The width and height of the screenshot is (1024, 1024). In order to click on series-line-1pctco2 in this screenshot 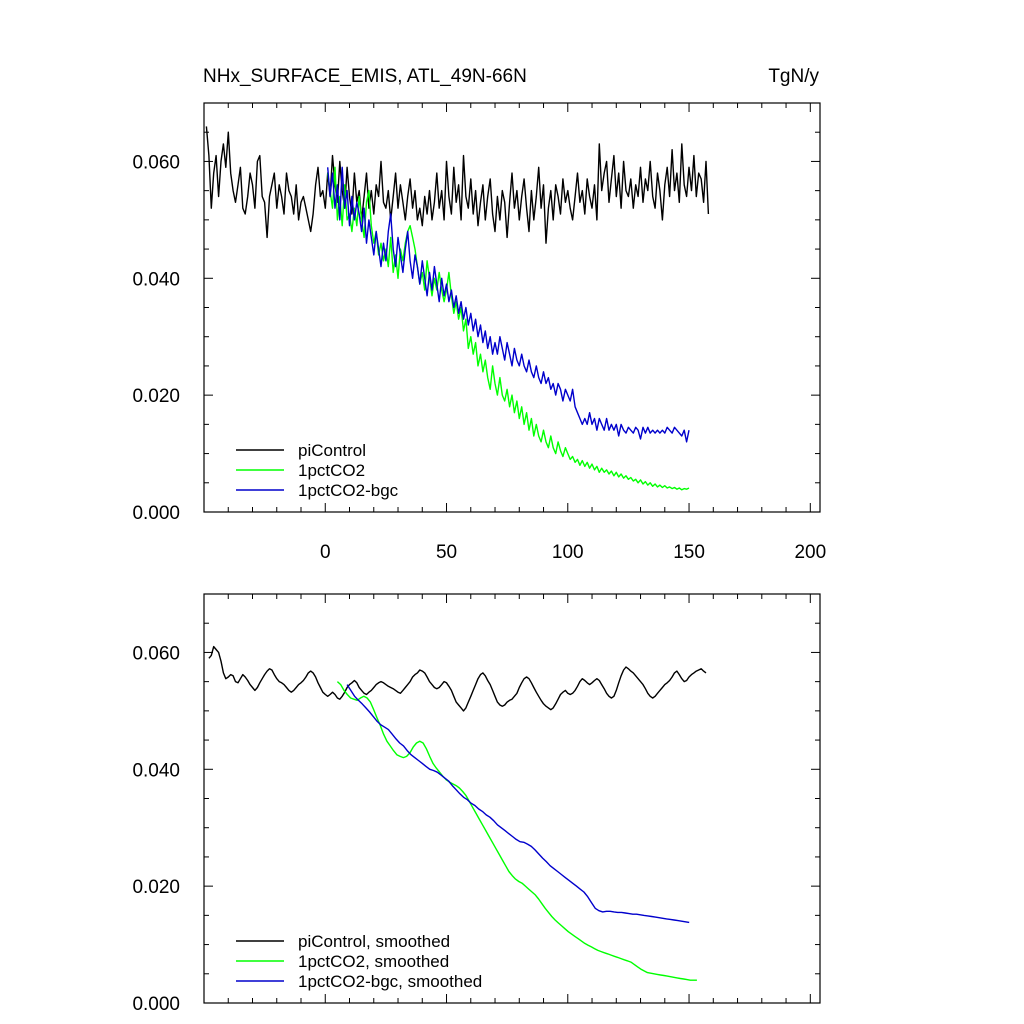, I will do `click(508, 328)`.